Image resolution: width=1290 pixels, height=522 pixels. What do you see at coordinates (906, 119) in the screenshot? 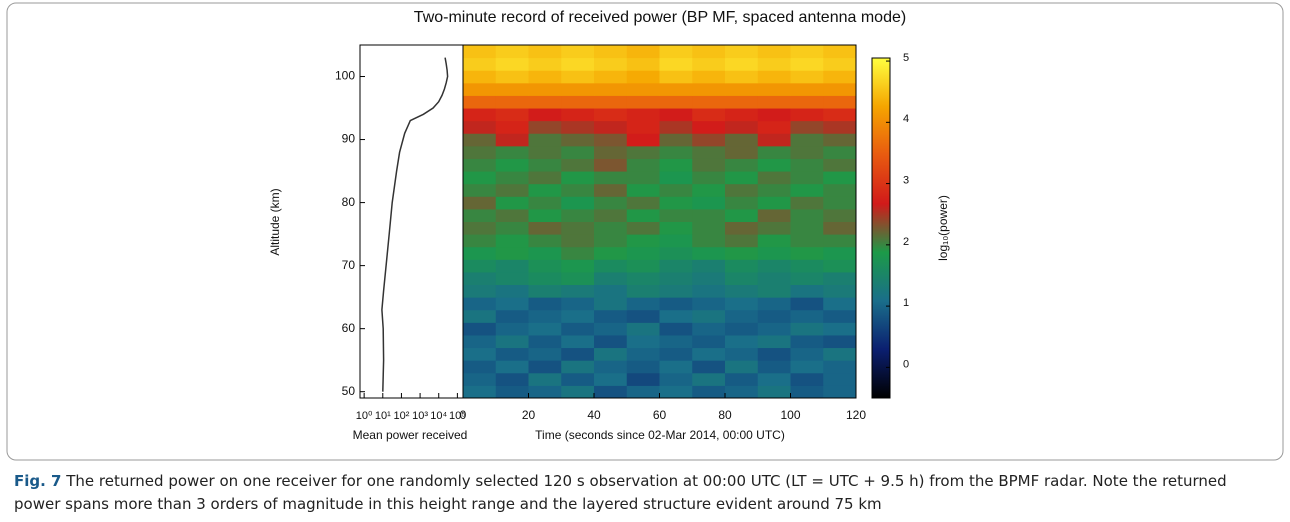
I see `colorbar-tick-label: 4` at bounding box center [906, 119].